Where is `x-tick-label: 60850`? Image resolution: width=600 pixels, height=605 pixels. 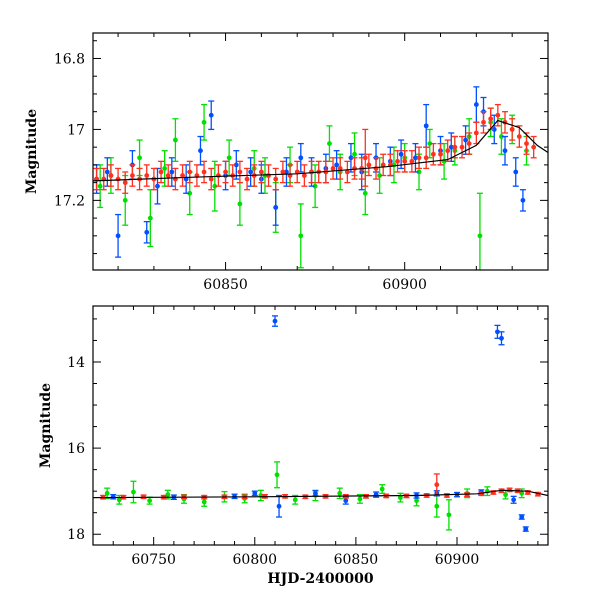
x-tick-label: 60850 is located at coordinates (356, 560).